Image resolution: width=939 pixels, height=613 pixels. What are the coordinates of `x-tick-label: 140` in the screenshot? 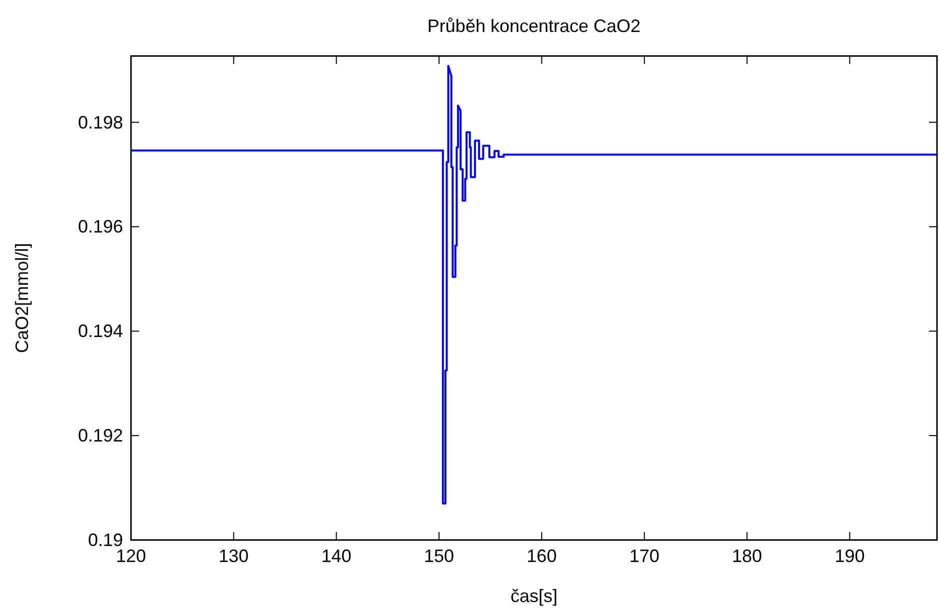 It's located at (336, 556).